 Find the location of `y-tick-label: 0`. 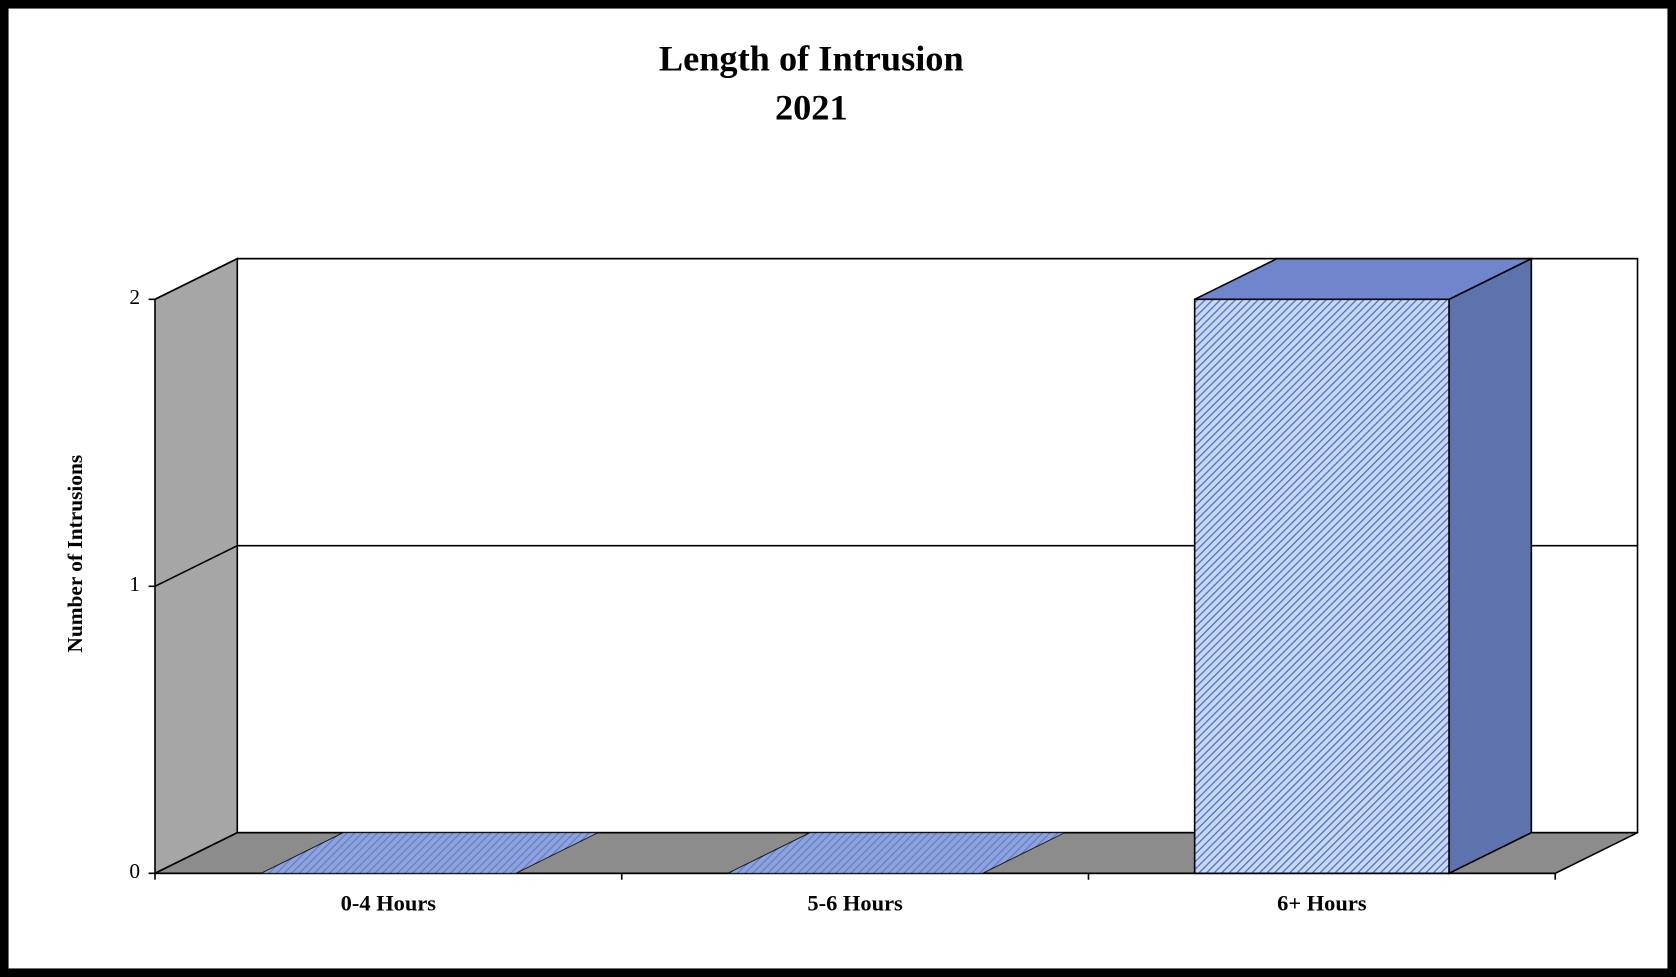

y-tick-label: 0 is located at coordinates (134, 871).